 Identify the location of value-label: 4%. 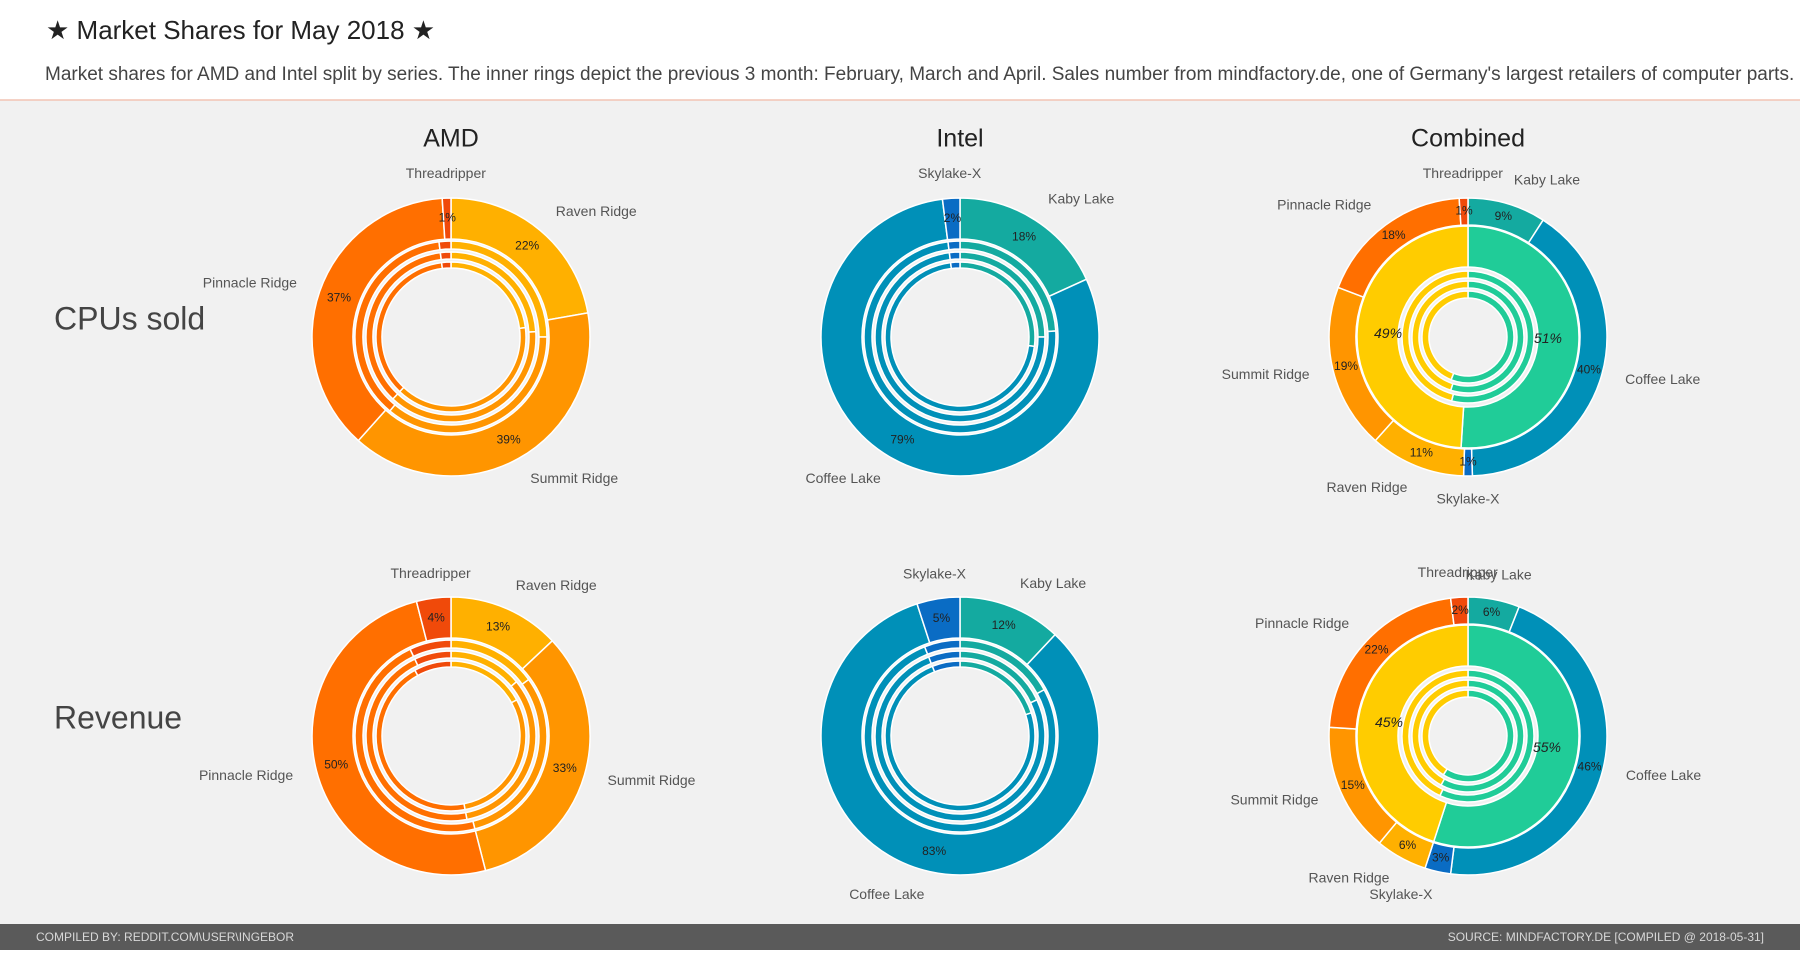
(436, 618).